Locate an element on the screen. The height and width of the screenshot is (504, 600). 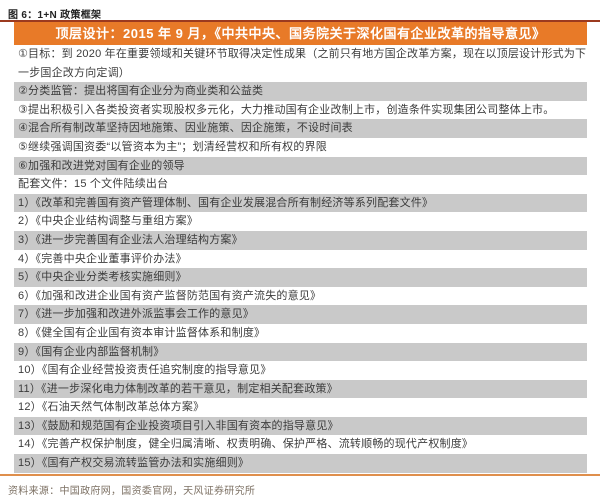
table-row: 4）《完善中央企业董事评价办法》 is located at coordinates (102, 258).